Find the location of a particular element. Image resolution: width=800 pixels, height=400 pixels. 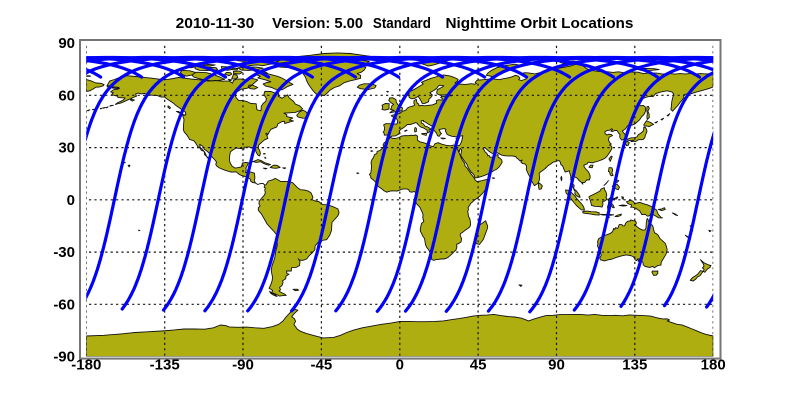

svg-text: 60 is located at coordinates (66, 95).